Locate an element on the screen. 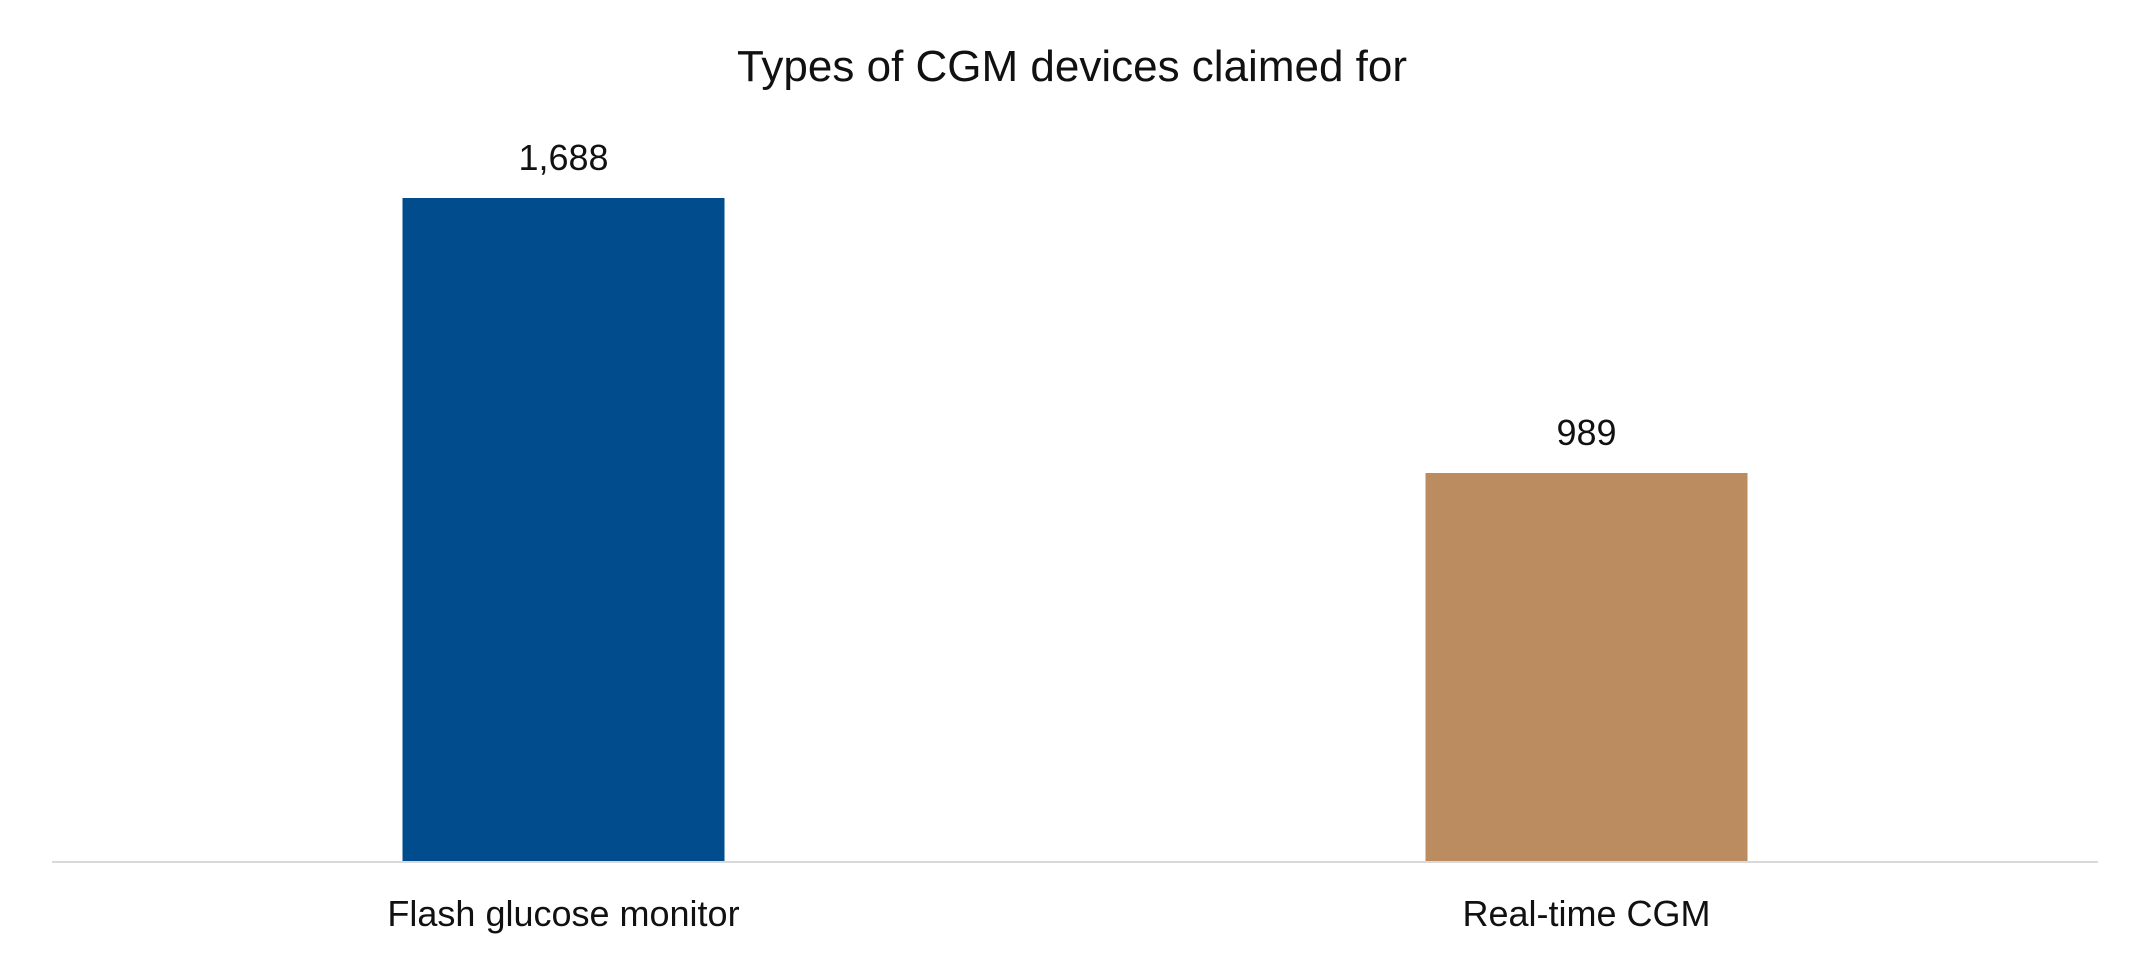  x-tick-label: Flash glucose monitor is located at coordinates (563, 913).